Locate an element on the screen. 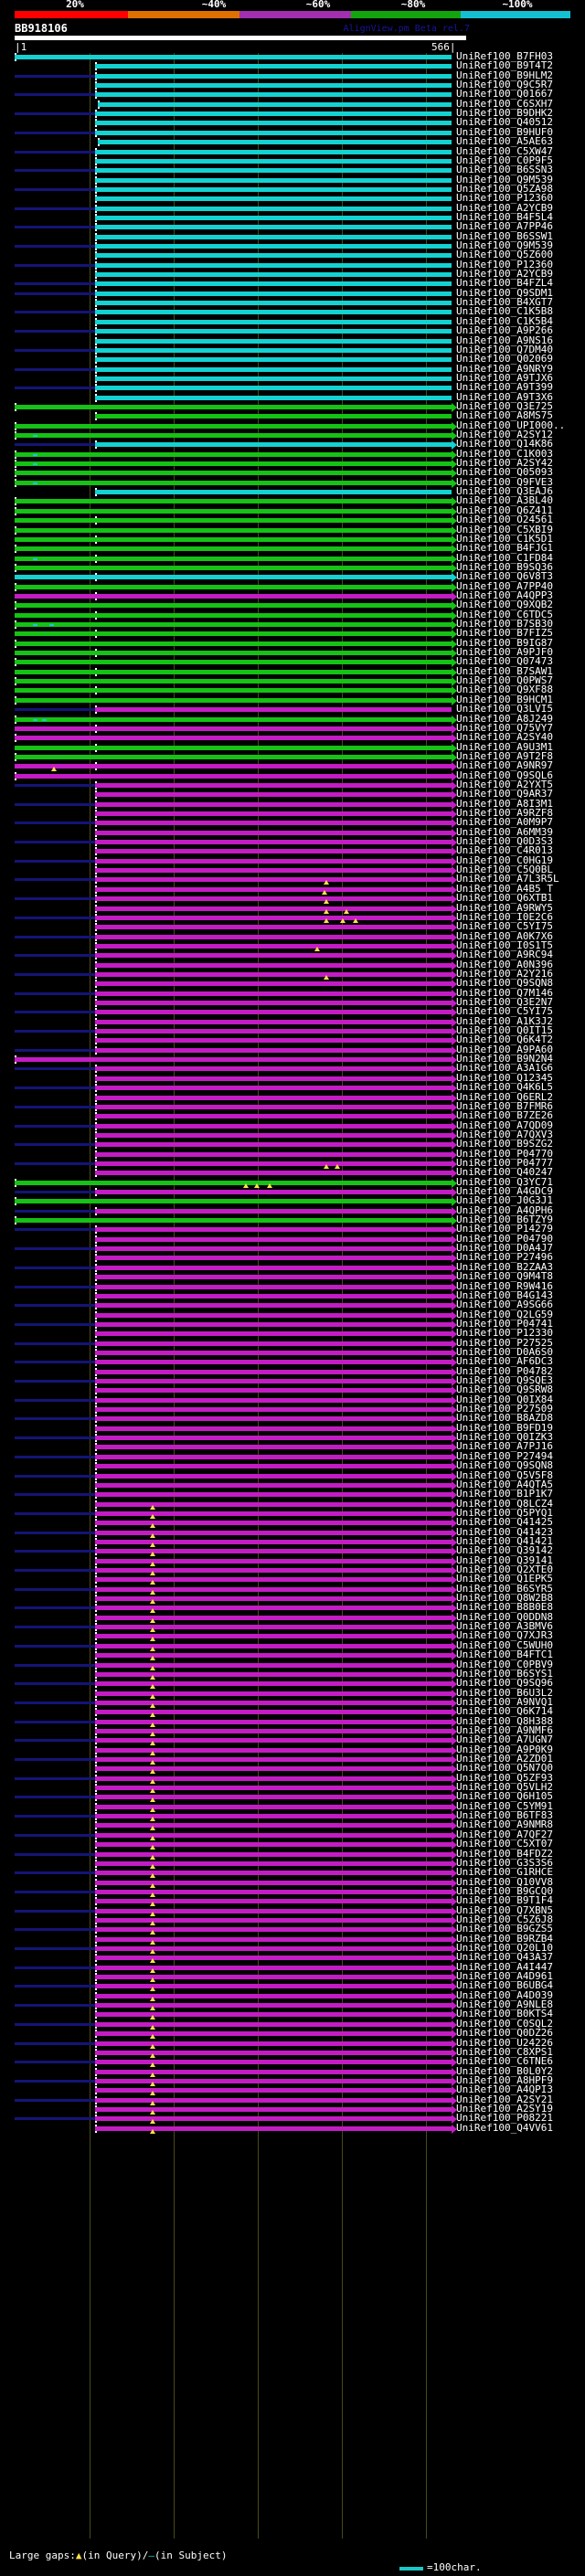 The image size is (585, 2576). hit-accession-label: UniRef100_B9IG87 is located at coordinates (505, 642).